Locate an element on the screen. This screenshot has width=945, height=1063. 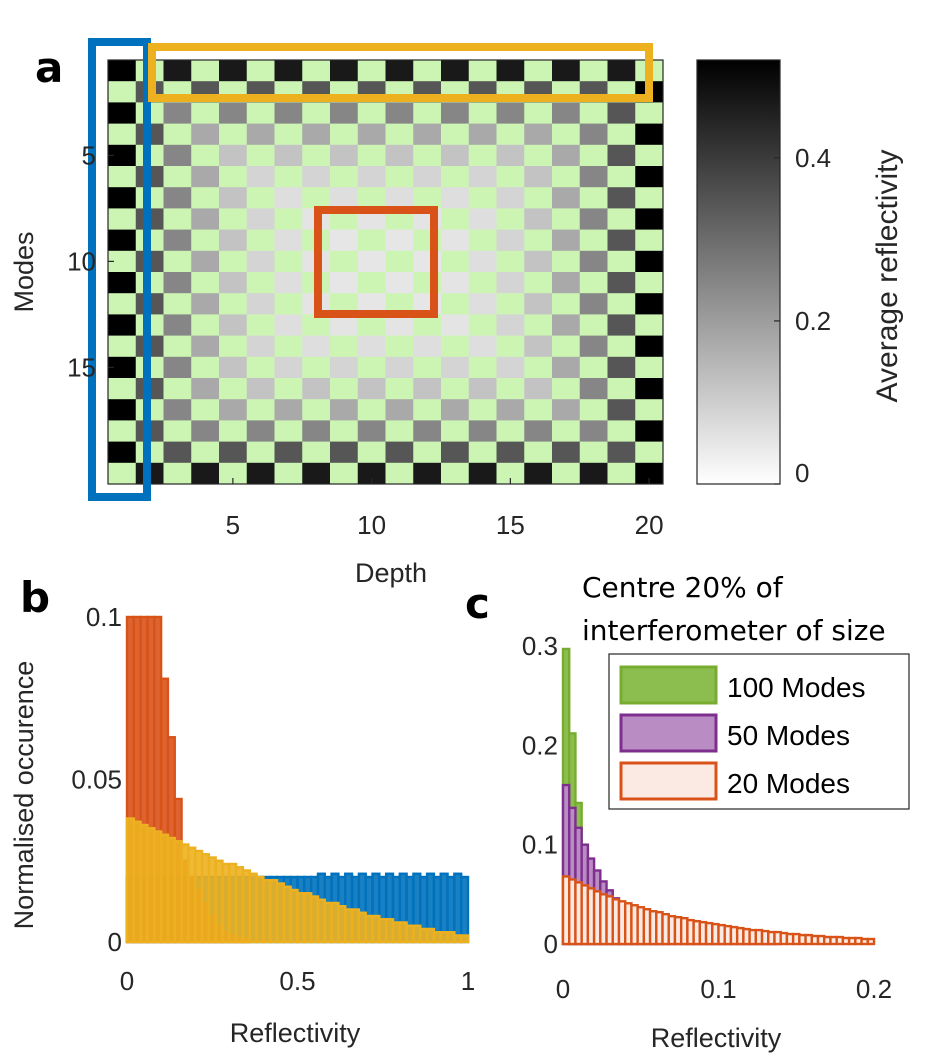
heatmap-x-tick-label: 5 is located at coordinates (233, 525).